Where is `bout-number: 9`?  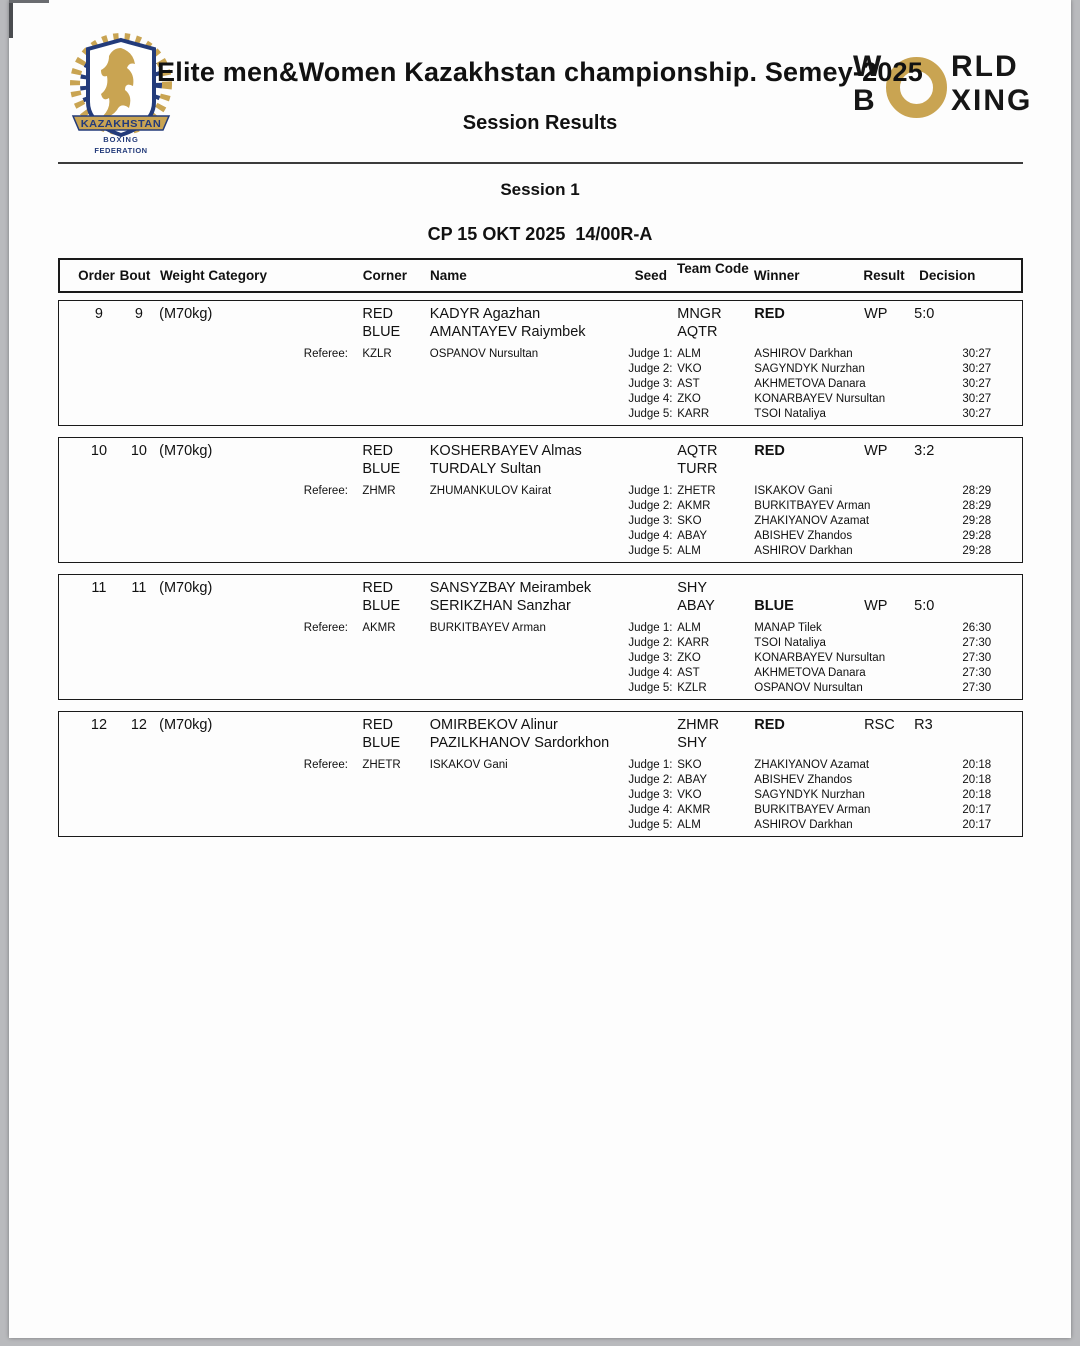
bout-number: 9 is located at coordinates (138, 314).